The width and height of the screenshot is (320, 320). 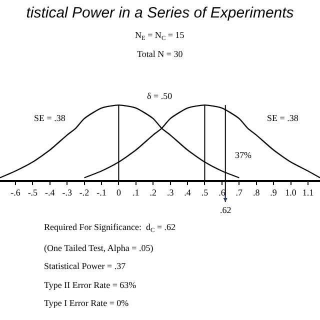 I want to click on x-tick-label: .5, so click(x=205, y=193).